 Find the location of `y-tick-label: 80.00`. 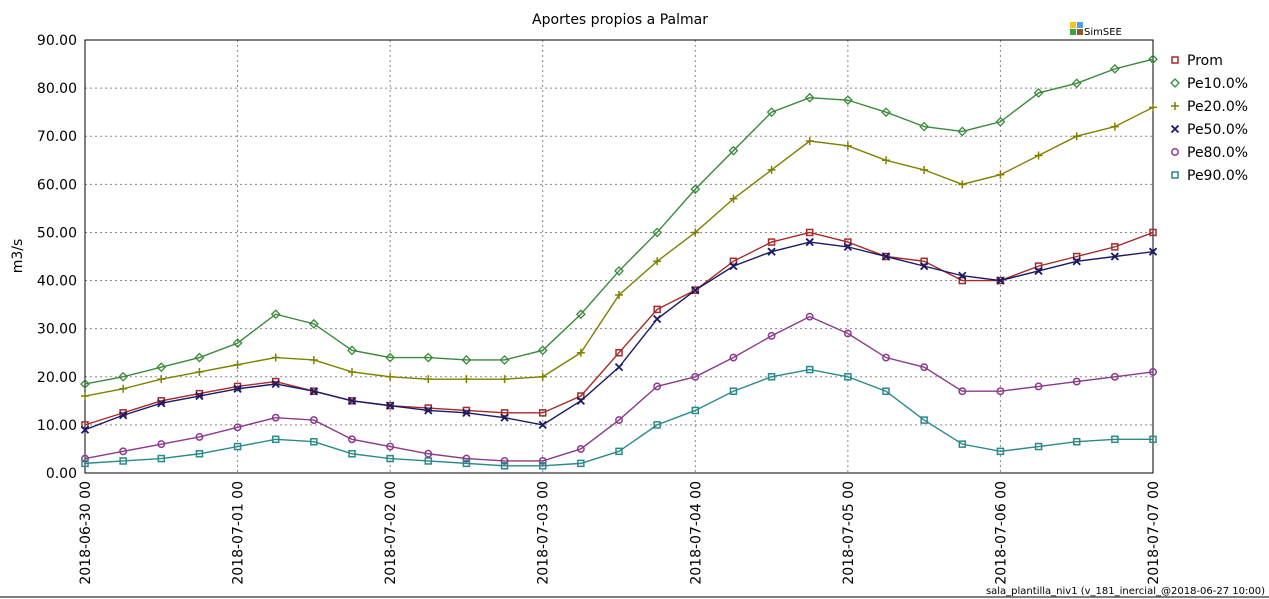

y-tick-label: 80.00 is located at coordinates (57, 89).